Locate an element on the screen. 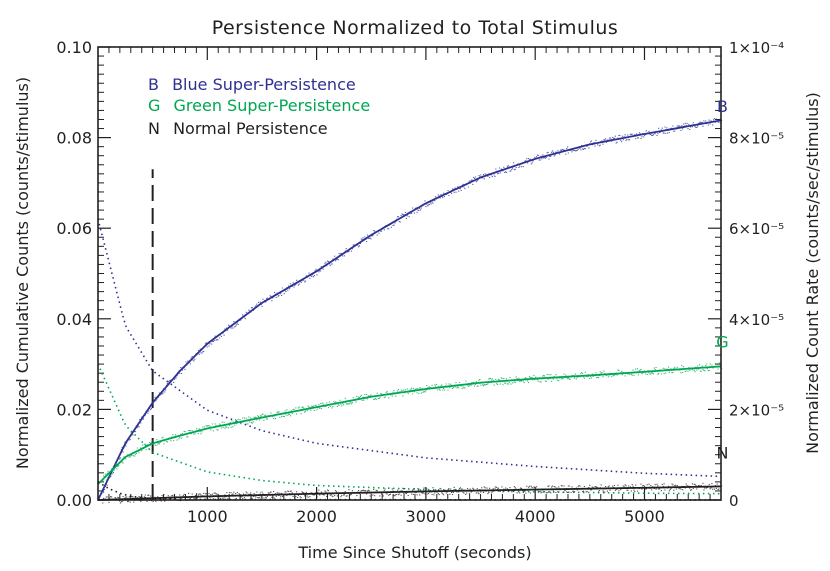  chart-title: Persistence Normalized to Total Stimulus is located at coordinates (415, 28).